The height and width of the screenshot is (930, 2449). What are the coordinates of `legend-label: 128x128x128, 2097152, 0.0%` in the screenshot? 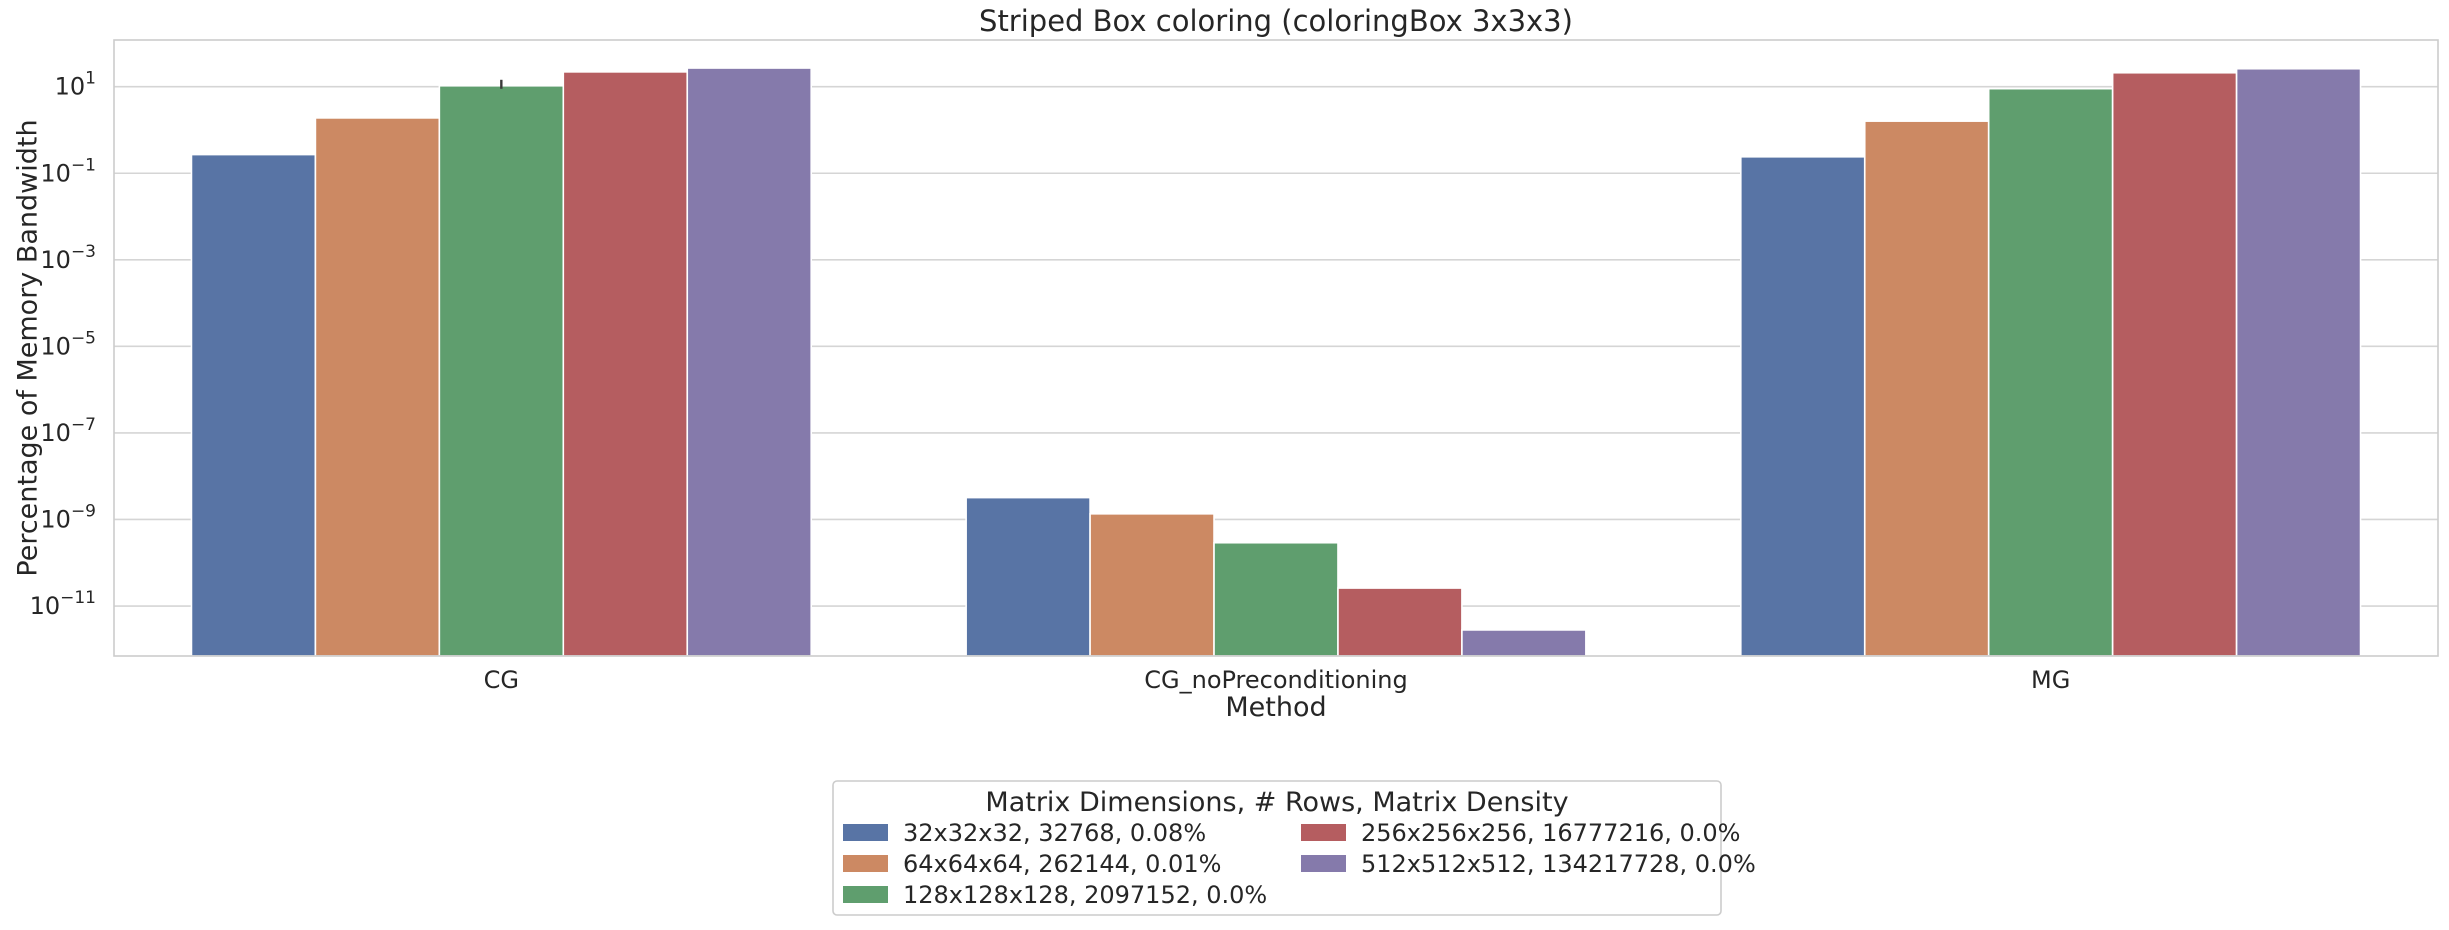 It's located at (1085, 895).